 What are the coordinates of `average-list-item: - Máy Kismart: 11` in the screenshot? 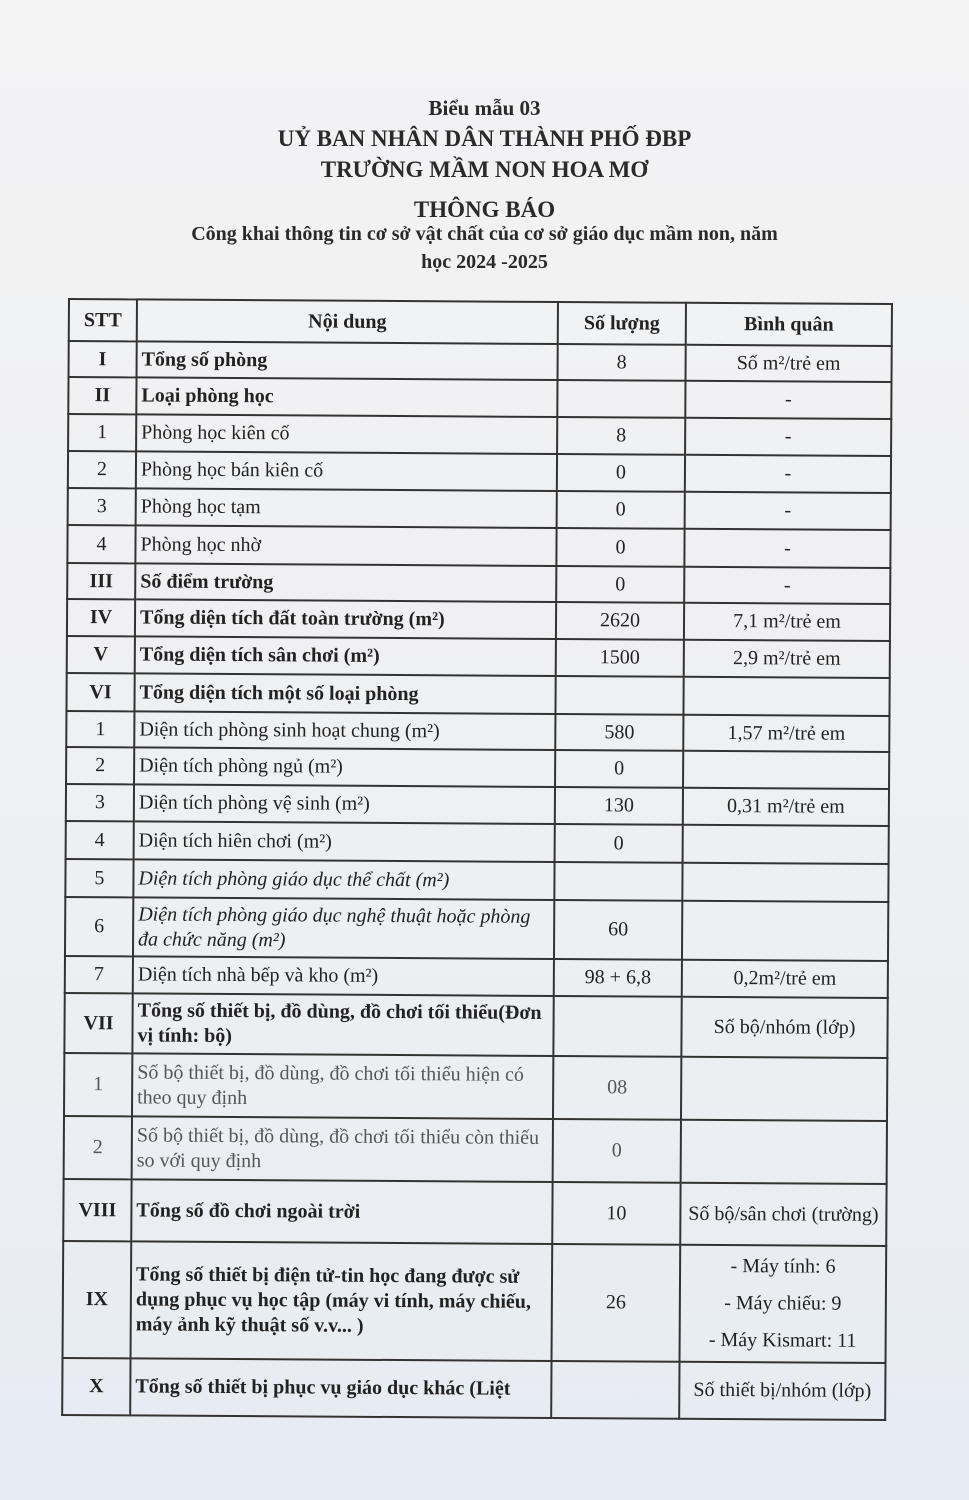 It's located at (782, 1340).